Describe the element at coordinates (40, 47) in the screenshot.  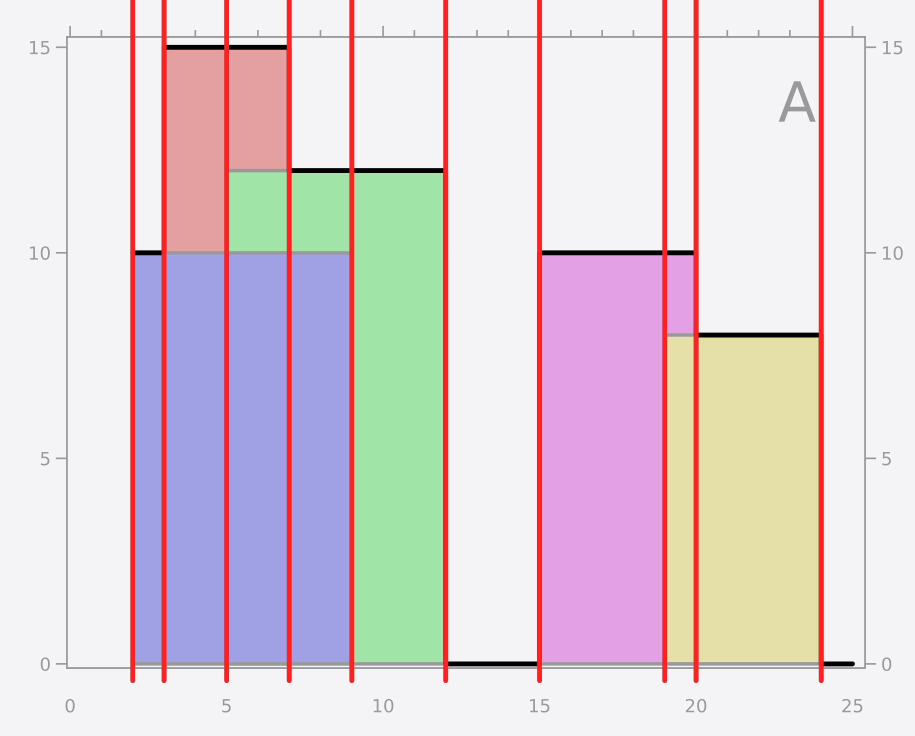
I see `y-tick-label: 15` at that location.